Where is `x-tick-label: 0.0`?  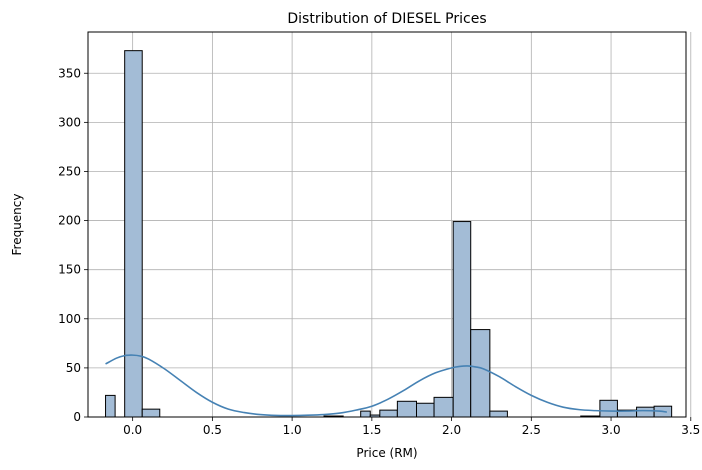
x-tick-label: 0.0 is located at coordinates (132, 430).